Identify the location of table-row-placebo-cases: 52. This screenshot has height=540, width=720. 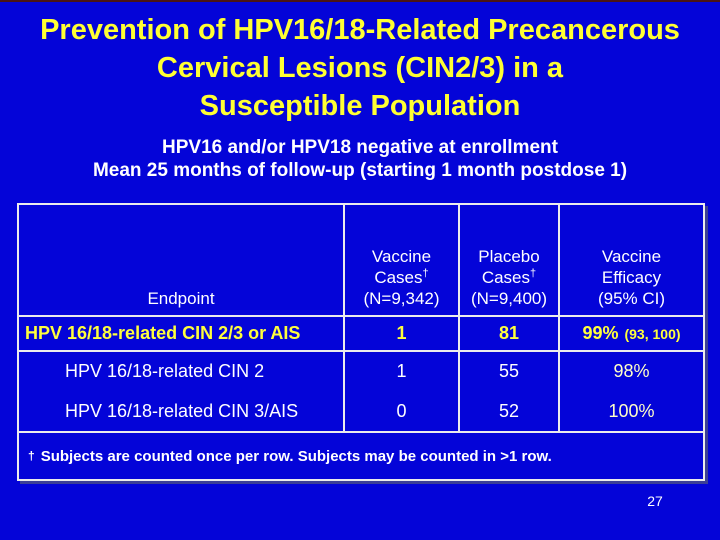
(510, 412).